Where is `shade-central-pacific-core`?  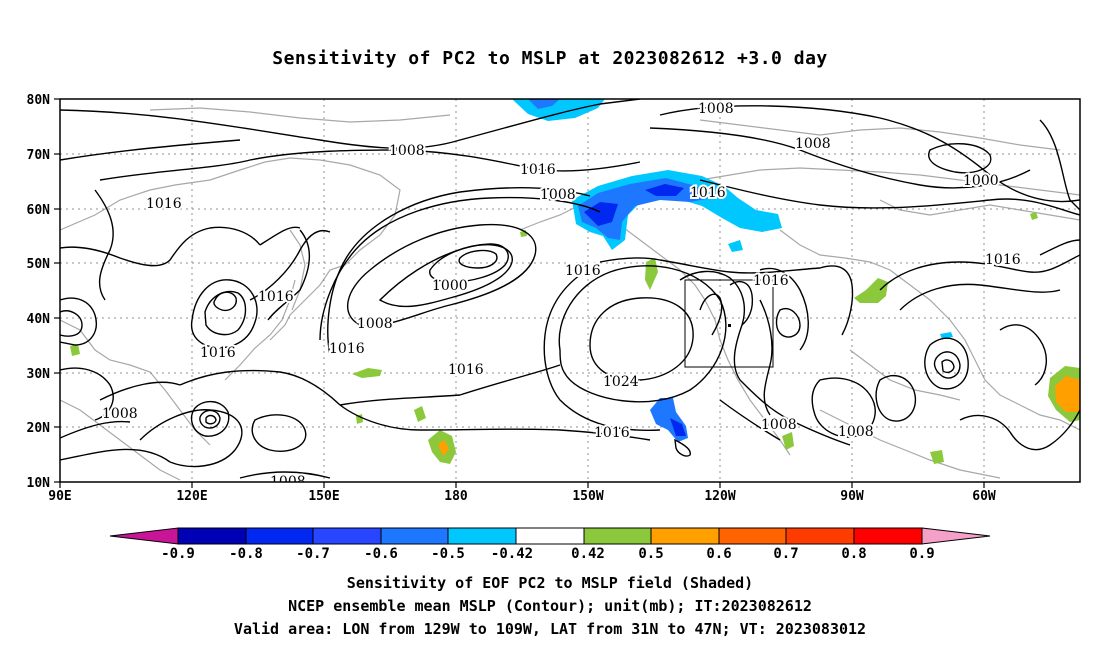 shade-central-pacific-core is located at coordinates (678, 427).